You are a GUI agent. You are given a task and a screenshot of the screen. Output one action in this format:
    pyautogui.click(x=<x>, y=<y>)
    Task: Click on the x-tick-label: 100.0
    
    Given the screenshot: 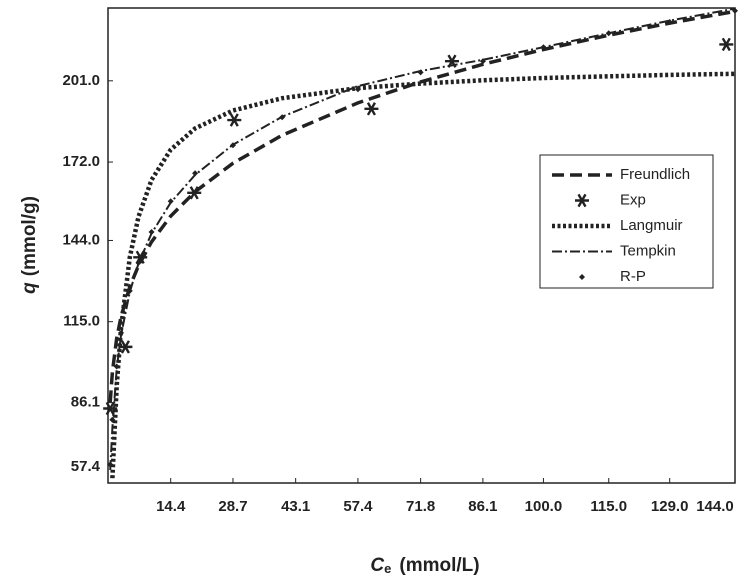 What is the action you would take?
    pyautogui.click(x=544, y=506)
    